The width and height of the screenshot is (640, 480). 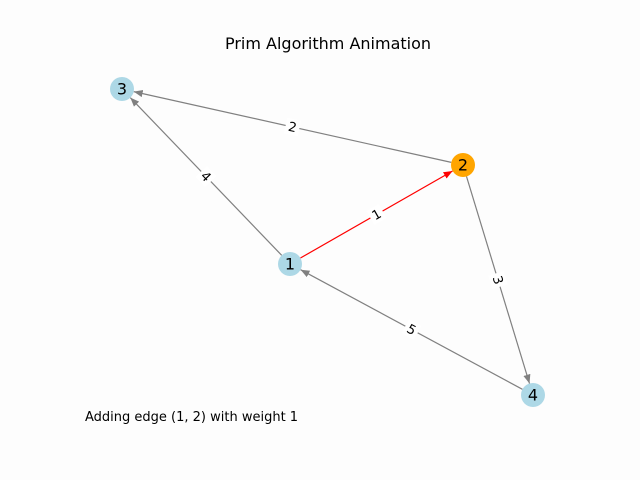 I want to click on node-3: 3, so click(x=122, y=89).